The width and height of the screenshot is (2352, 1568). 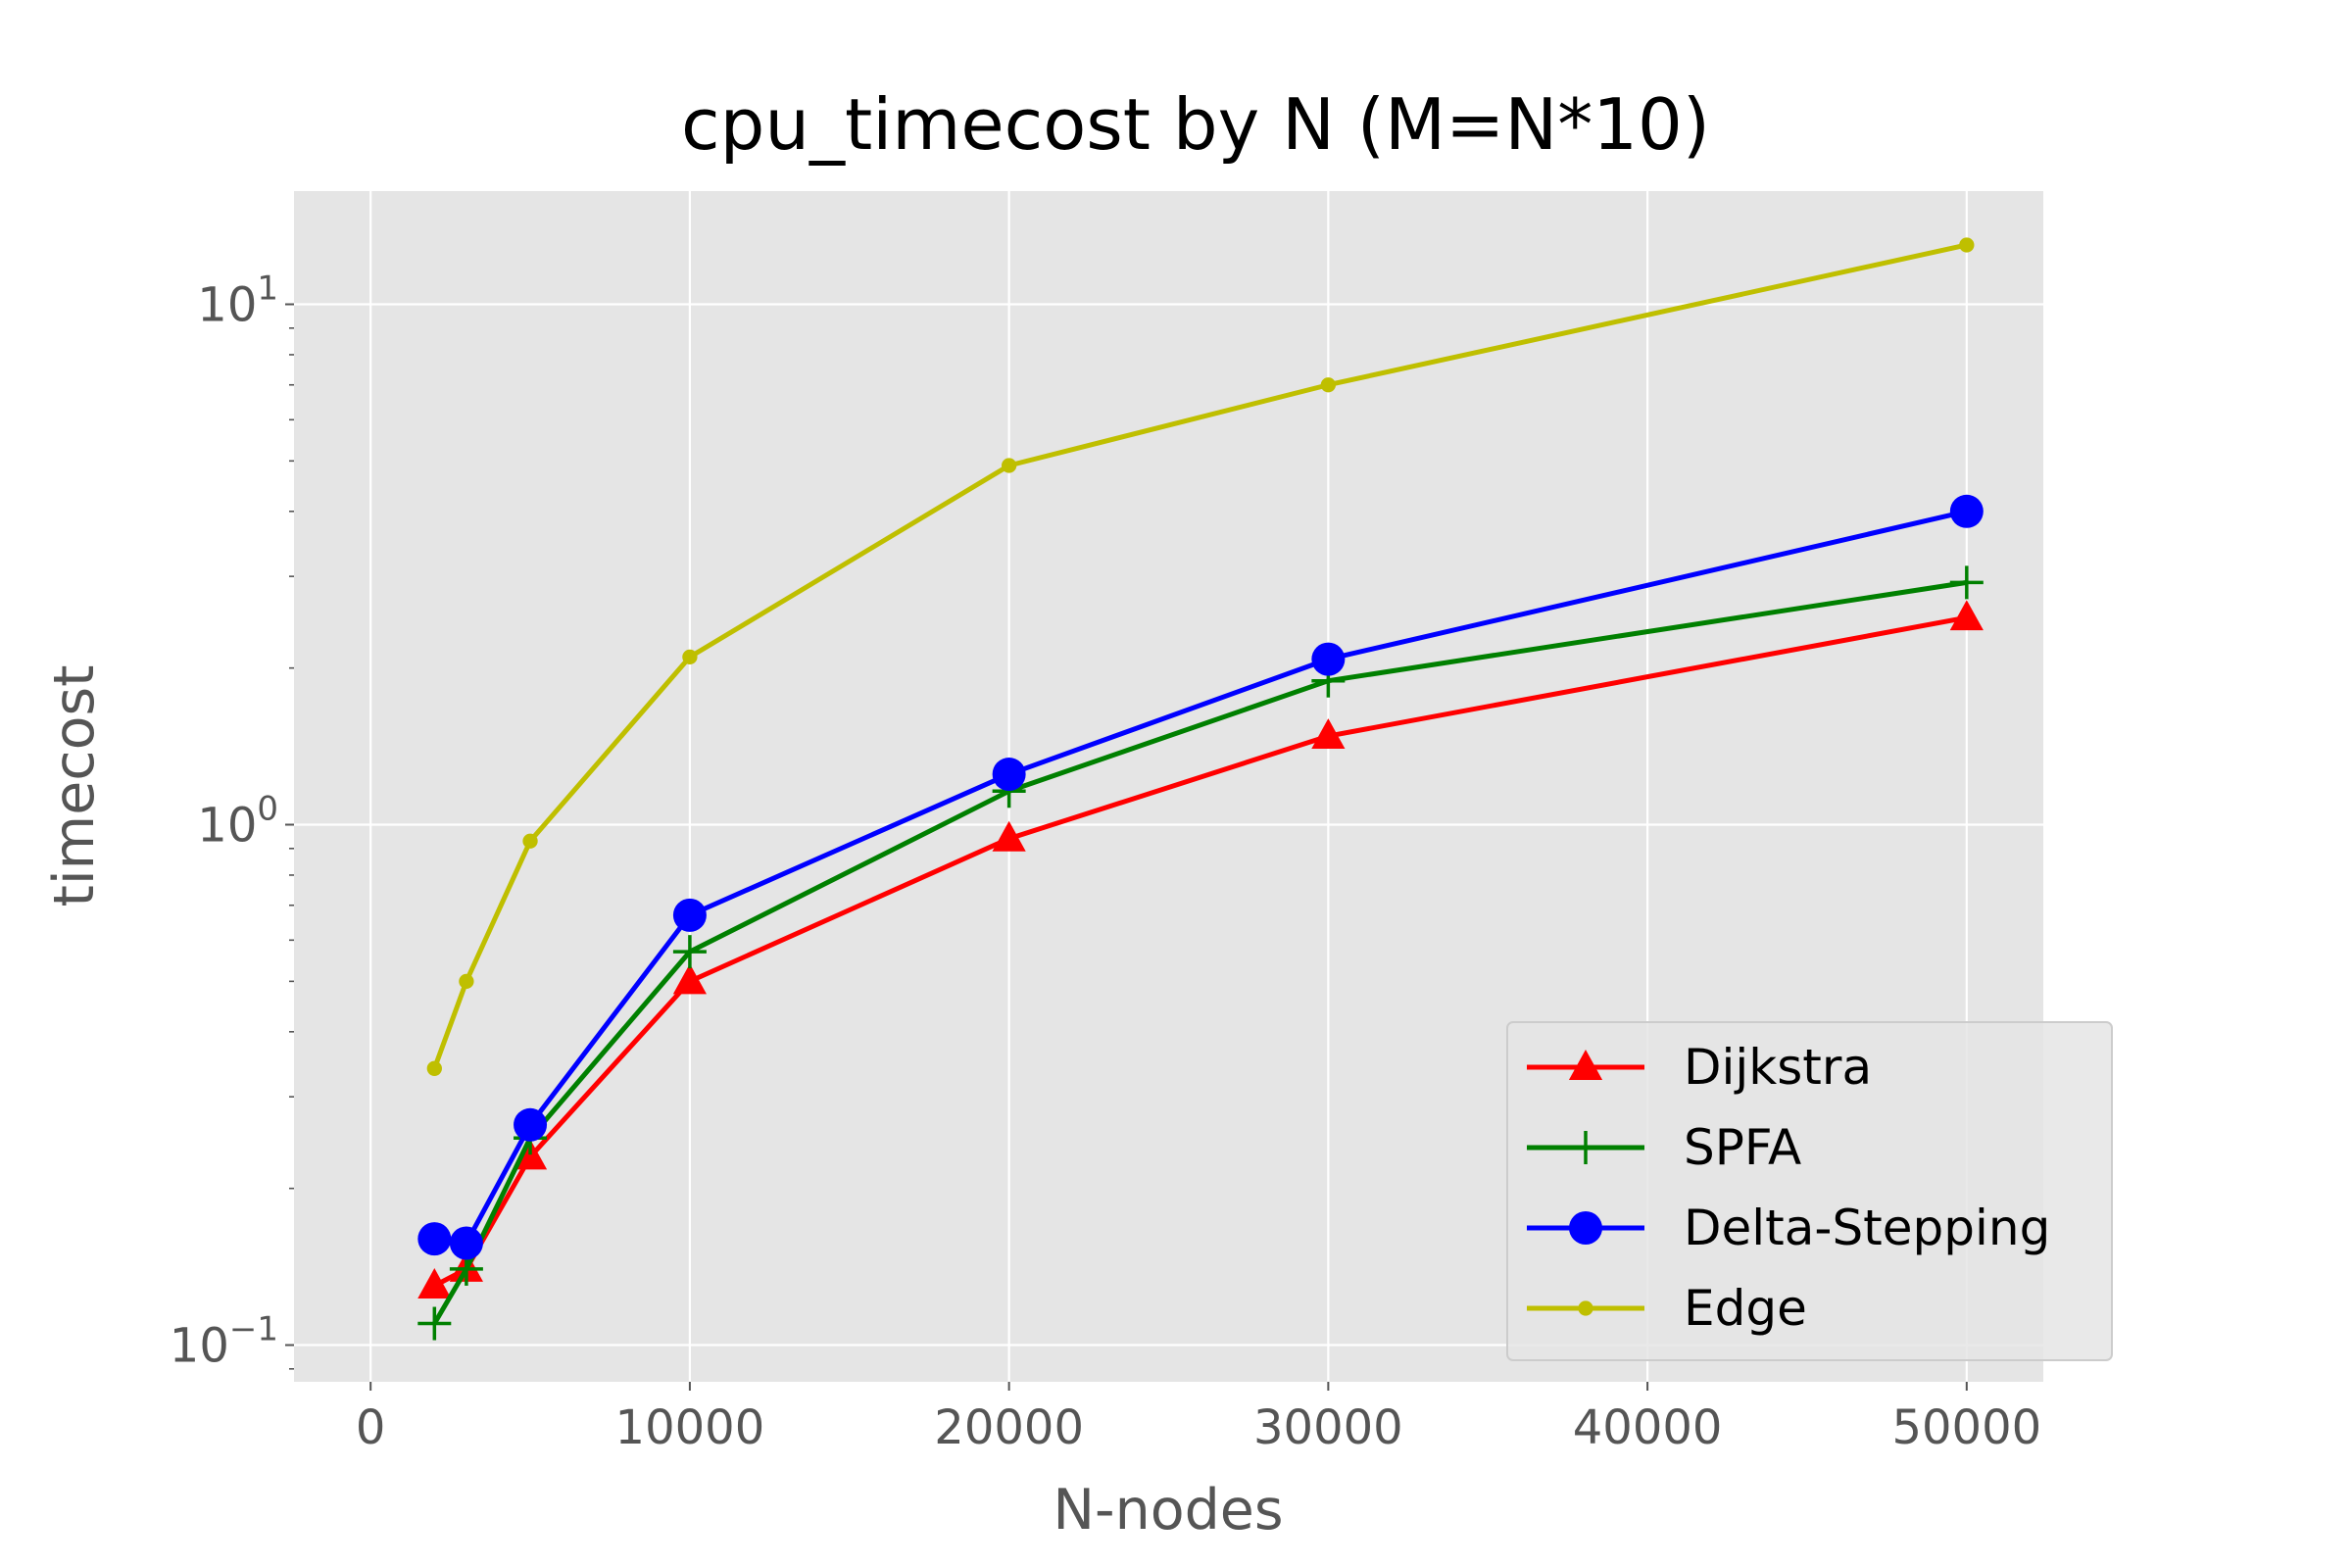 I want to click on y-tick-label: 10⁻¹, so click(x=224, y=1342).